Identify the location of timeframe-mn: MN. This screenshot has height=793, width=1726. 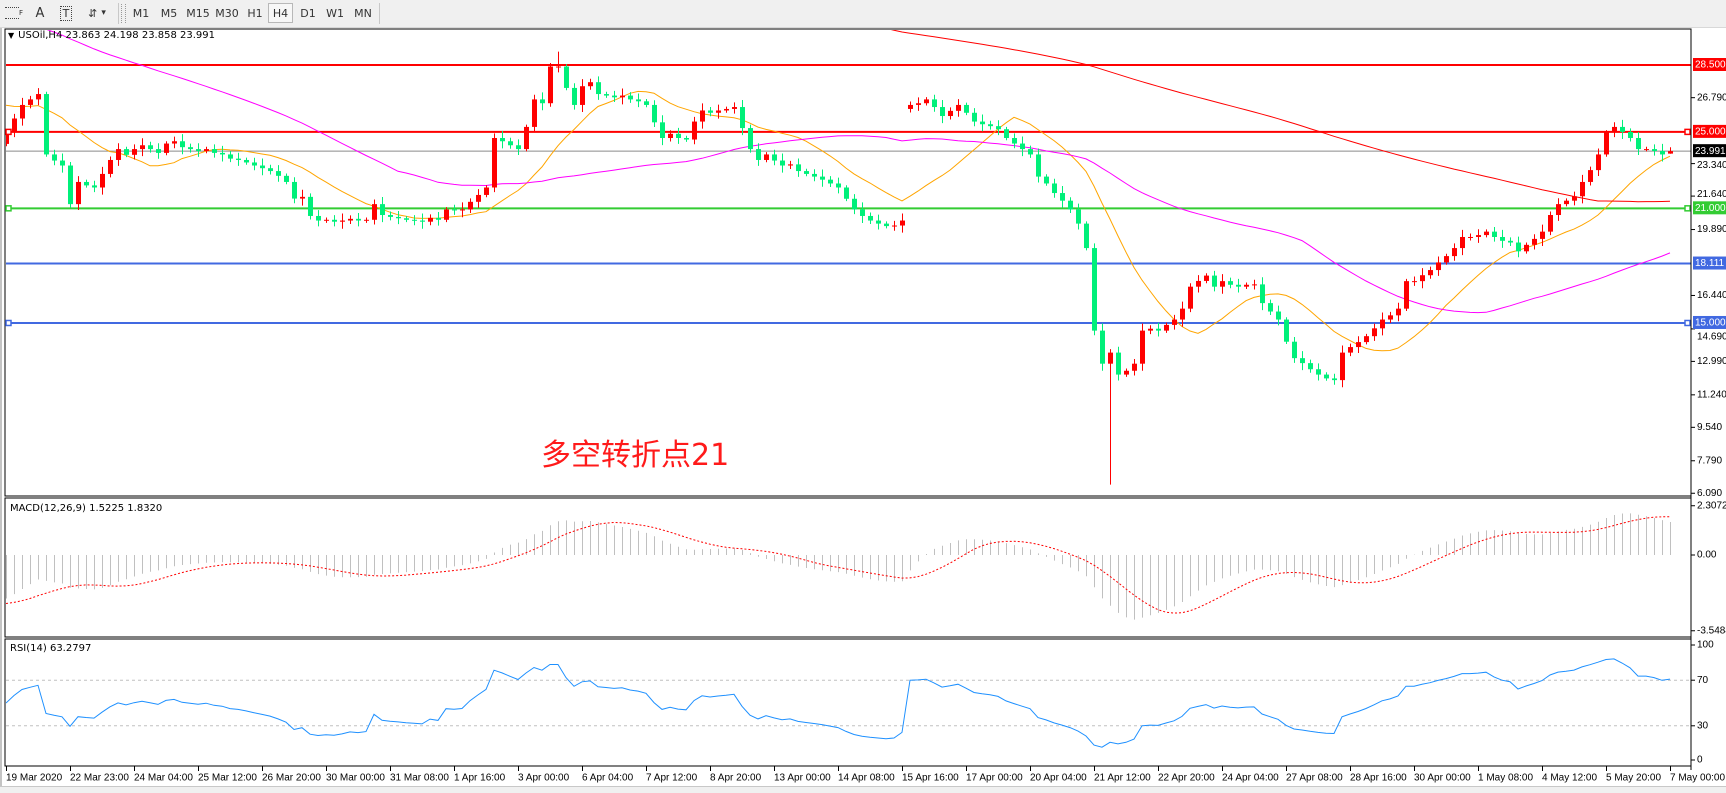
(363, 13).